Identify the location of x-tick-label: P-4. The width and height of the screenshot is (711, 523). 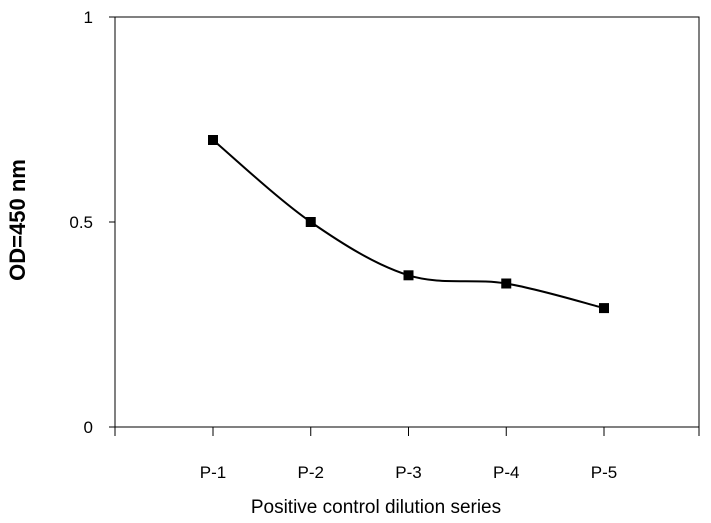
(506, 472).